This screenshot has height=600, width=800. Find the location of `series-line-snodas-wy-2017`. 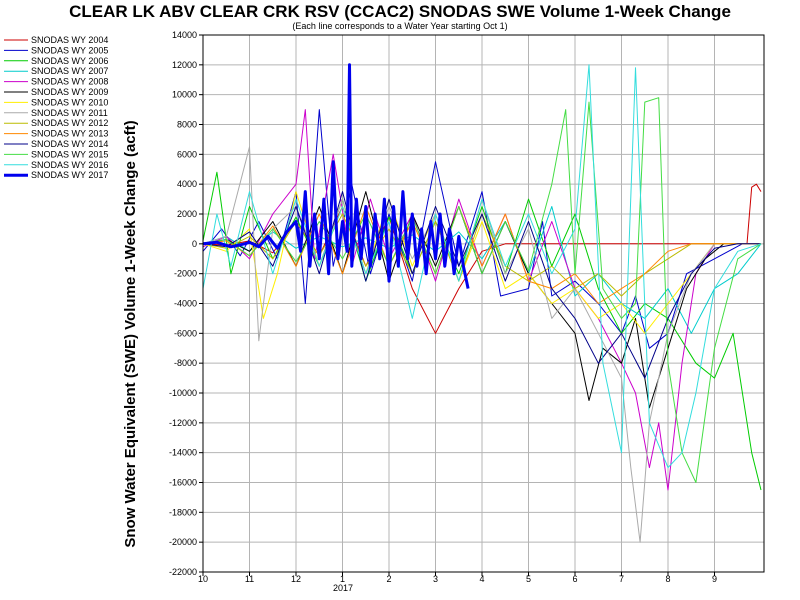

series-line-snodas-wy-2017 is located at coordinates (336, 176).